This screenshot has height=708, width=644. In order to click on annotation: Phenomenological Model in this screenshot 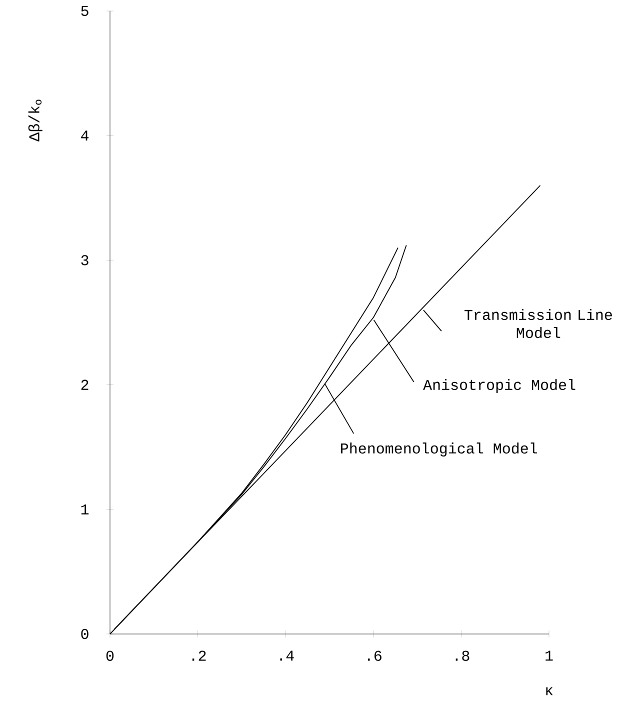, I will do `click(439, 449)`.